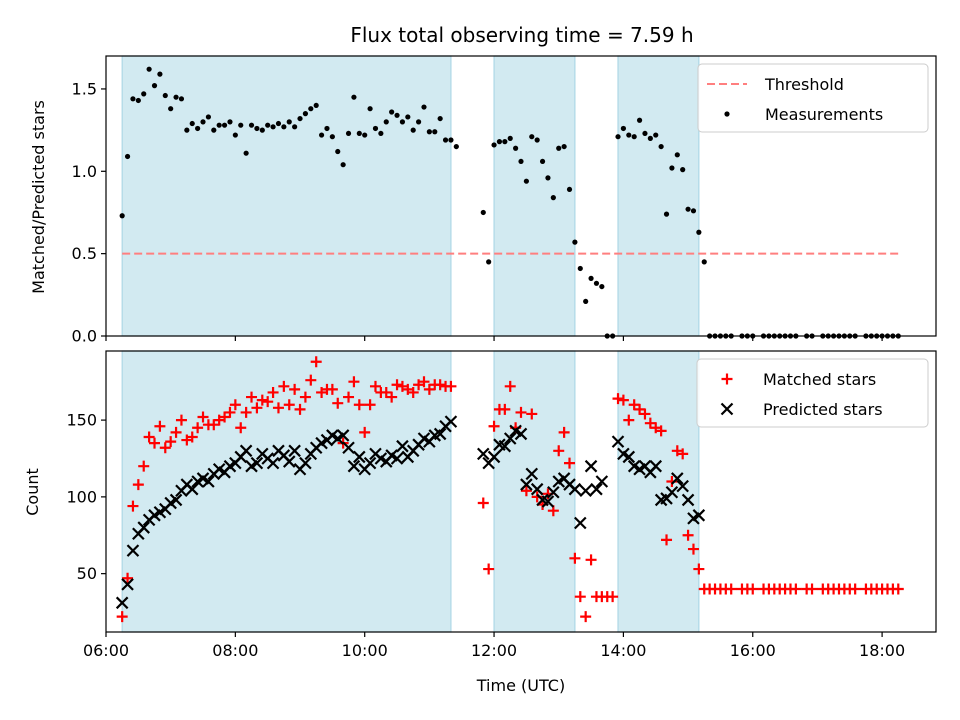 The image size is (960, 720). What do you see at coordinates (81, 420) in the screenshot?
I see `y-tick-label: 150` at bounding box center [81, 420].